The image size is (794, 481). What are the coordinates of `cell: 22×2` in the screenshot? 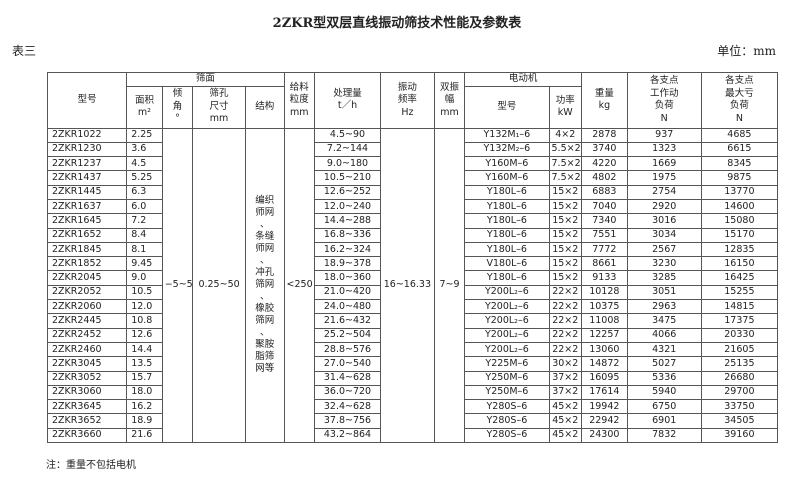 It's located at (565, 335).